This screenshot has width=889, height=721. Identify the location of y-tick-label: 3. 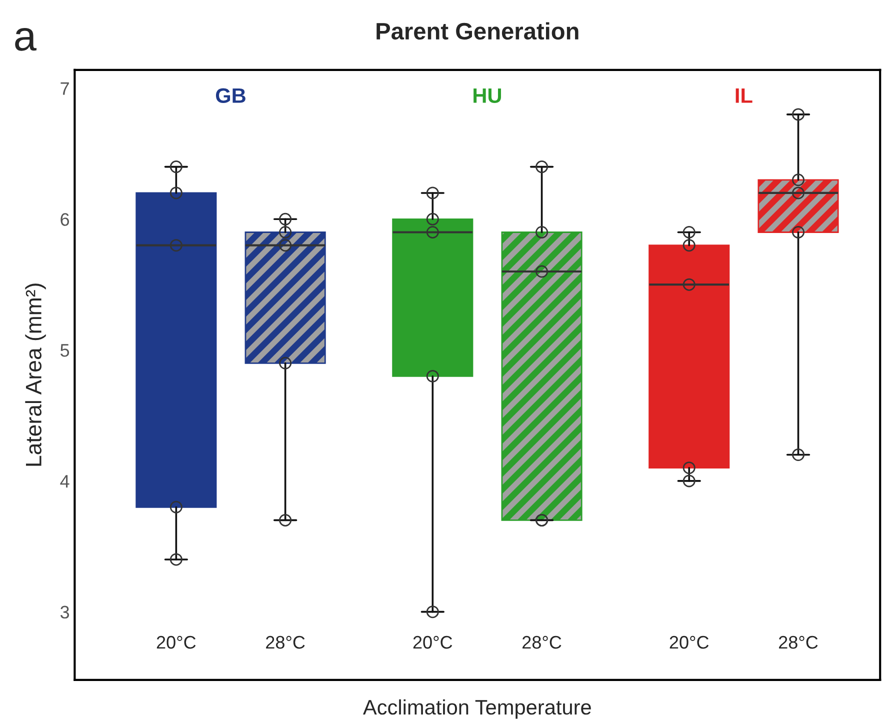
(65, 612).